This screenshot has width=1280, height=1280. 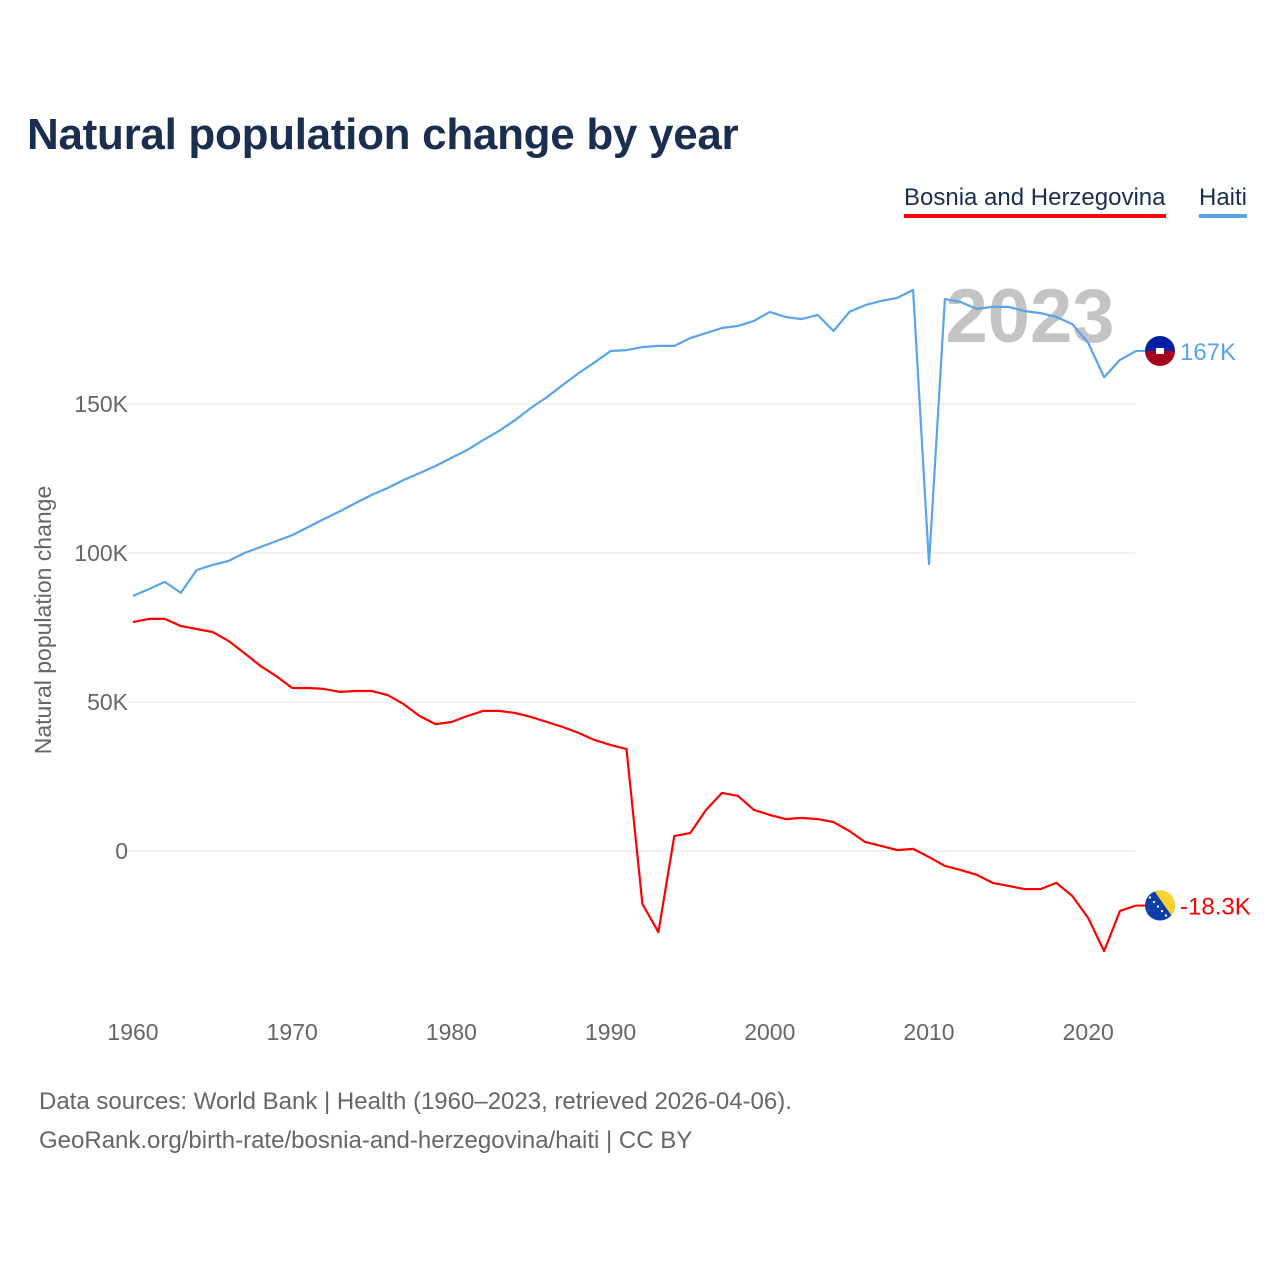 I want to click on legend-item-bosnia: Bosnia and Herzegovina, so click(x=1035, y=201).